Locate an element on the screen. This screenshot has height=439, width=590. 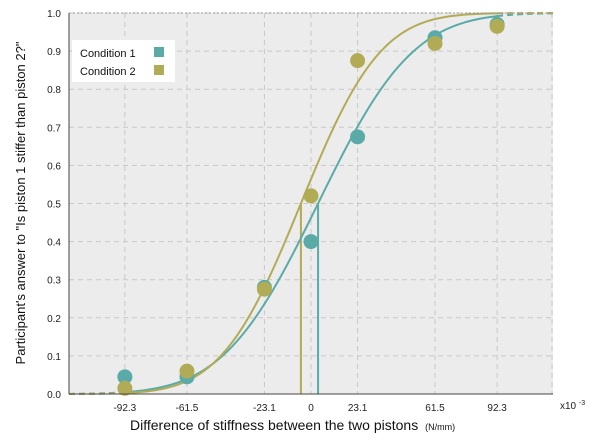
x-tick-label: 0 is located at coordinates (311, 408).